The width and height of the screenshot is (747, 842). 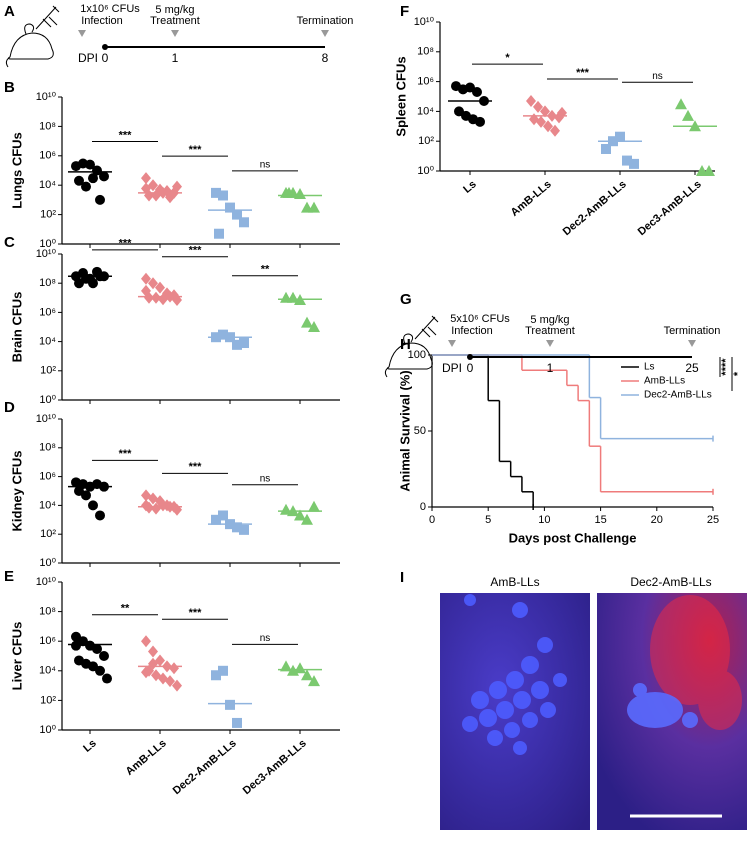 I want to click on panel-letter: C, so click(x=9, y=242).